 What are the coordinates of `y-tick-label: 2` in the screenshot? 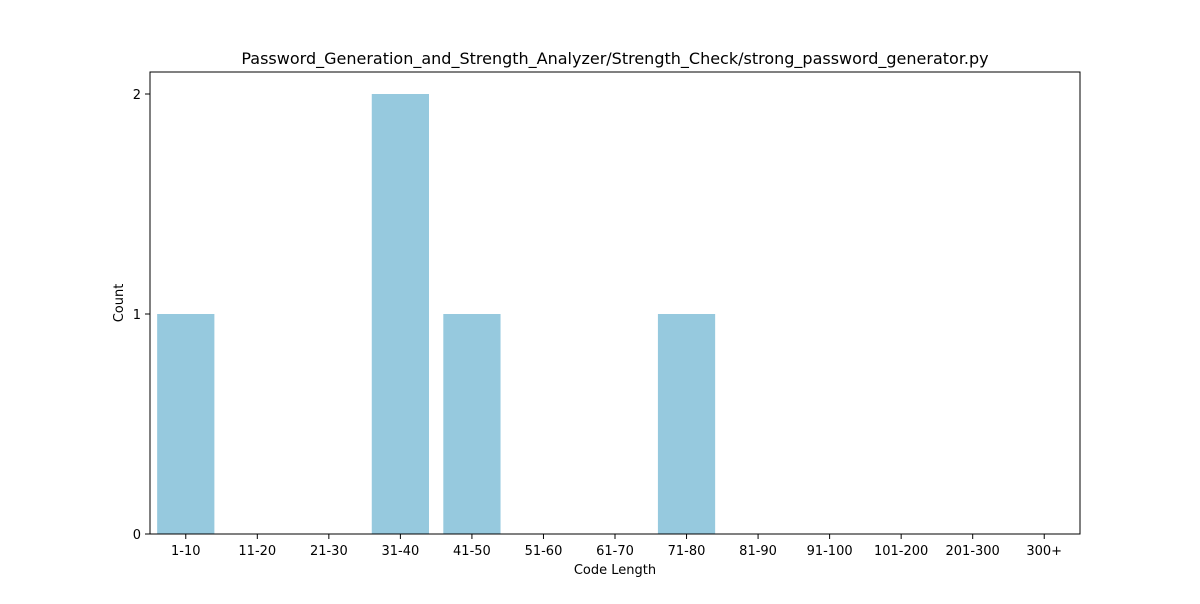 It's located at (137, 95).